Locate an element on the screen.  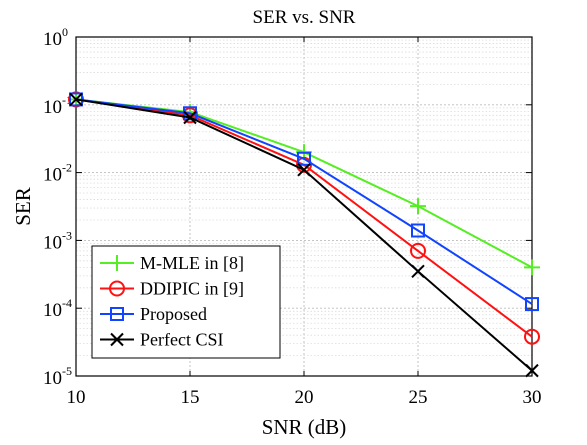
x-tick-label: 10 is located at coordinates (76, 397).